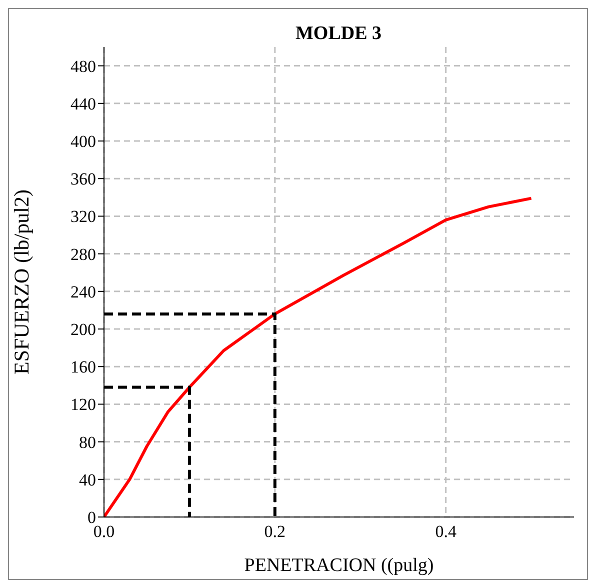 Image resolution: width=596 pixels, height=588 pixels. Describe the element at coordinates (83, 179) in the screenshot. I see `y-tick-label: 360` at that location.